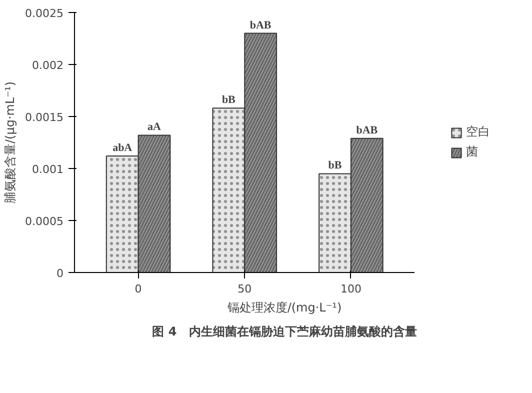  Describe the element at coordinates (245, 289) in the screenshot. I see `x-tick-label: 50` at that location.